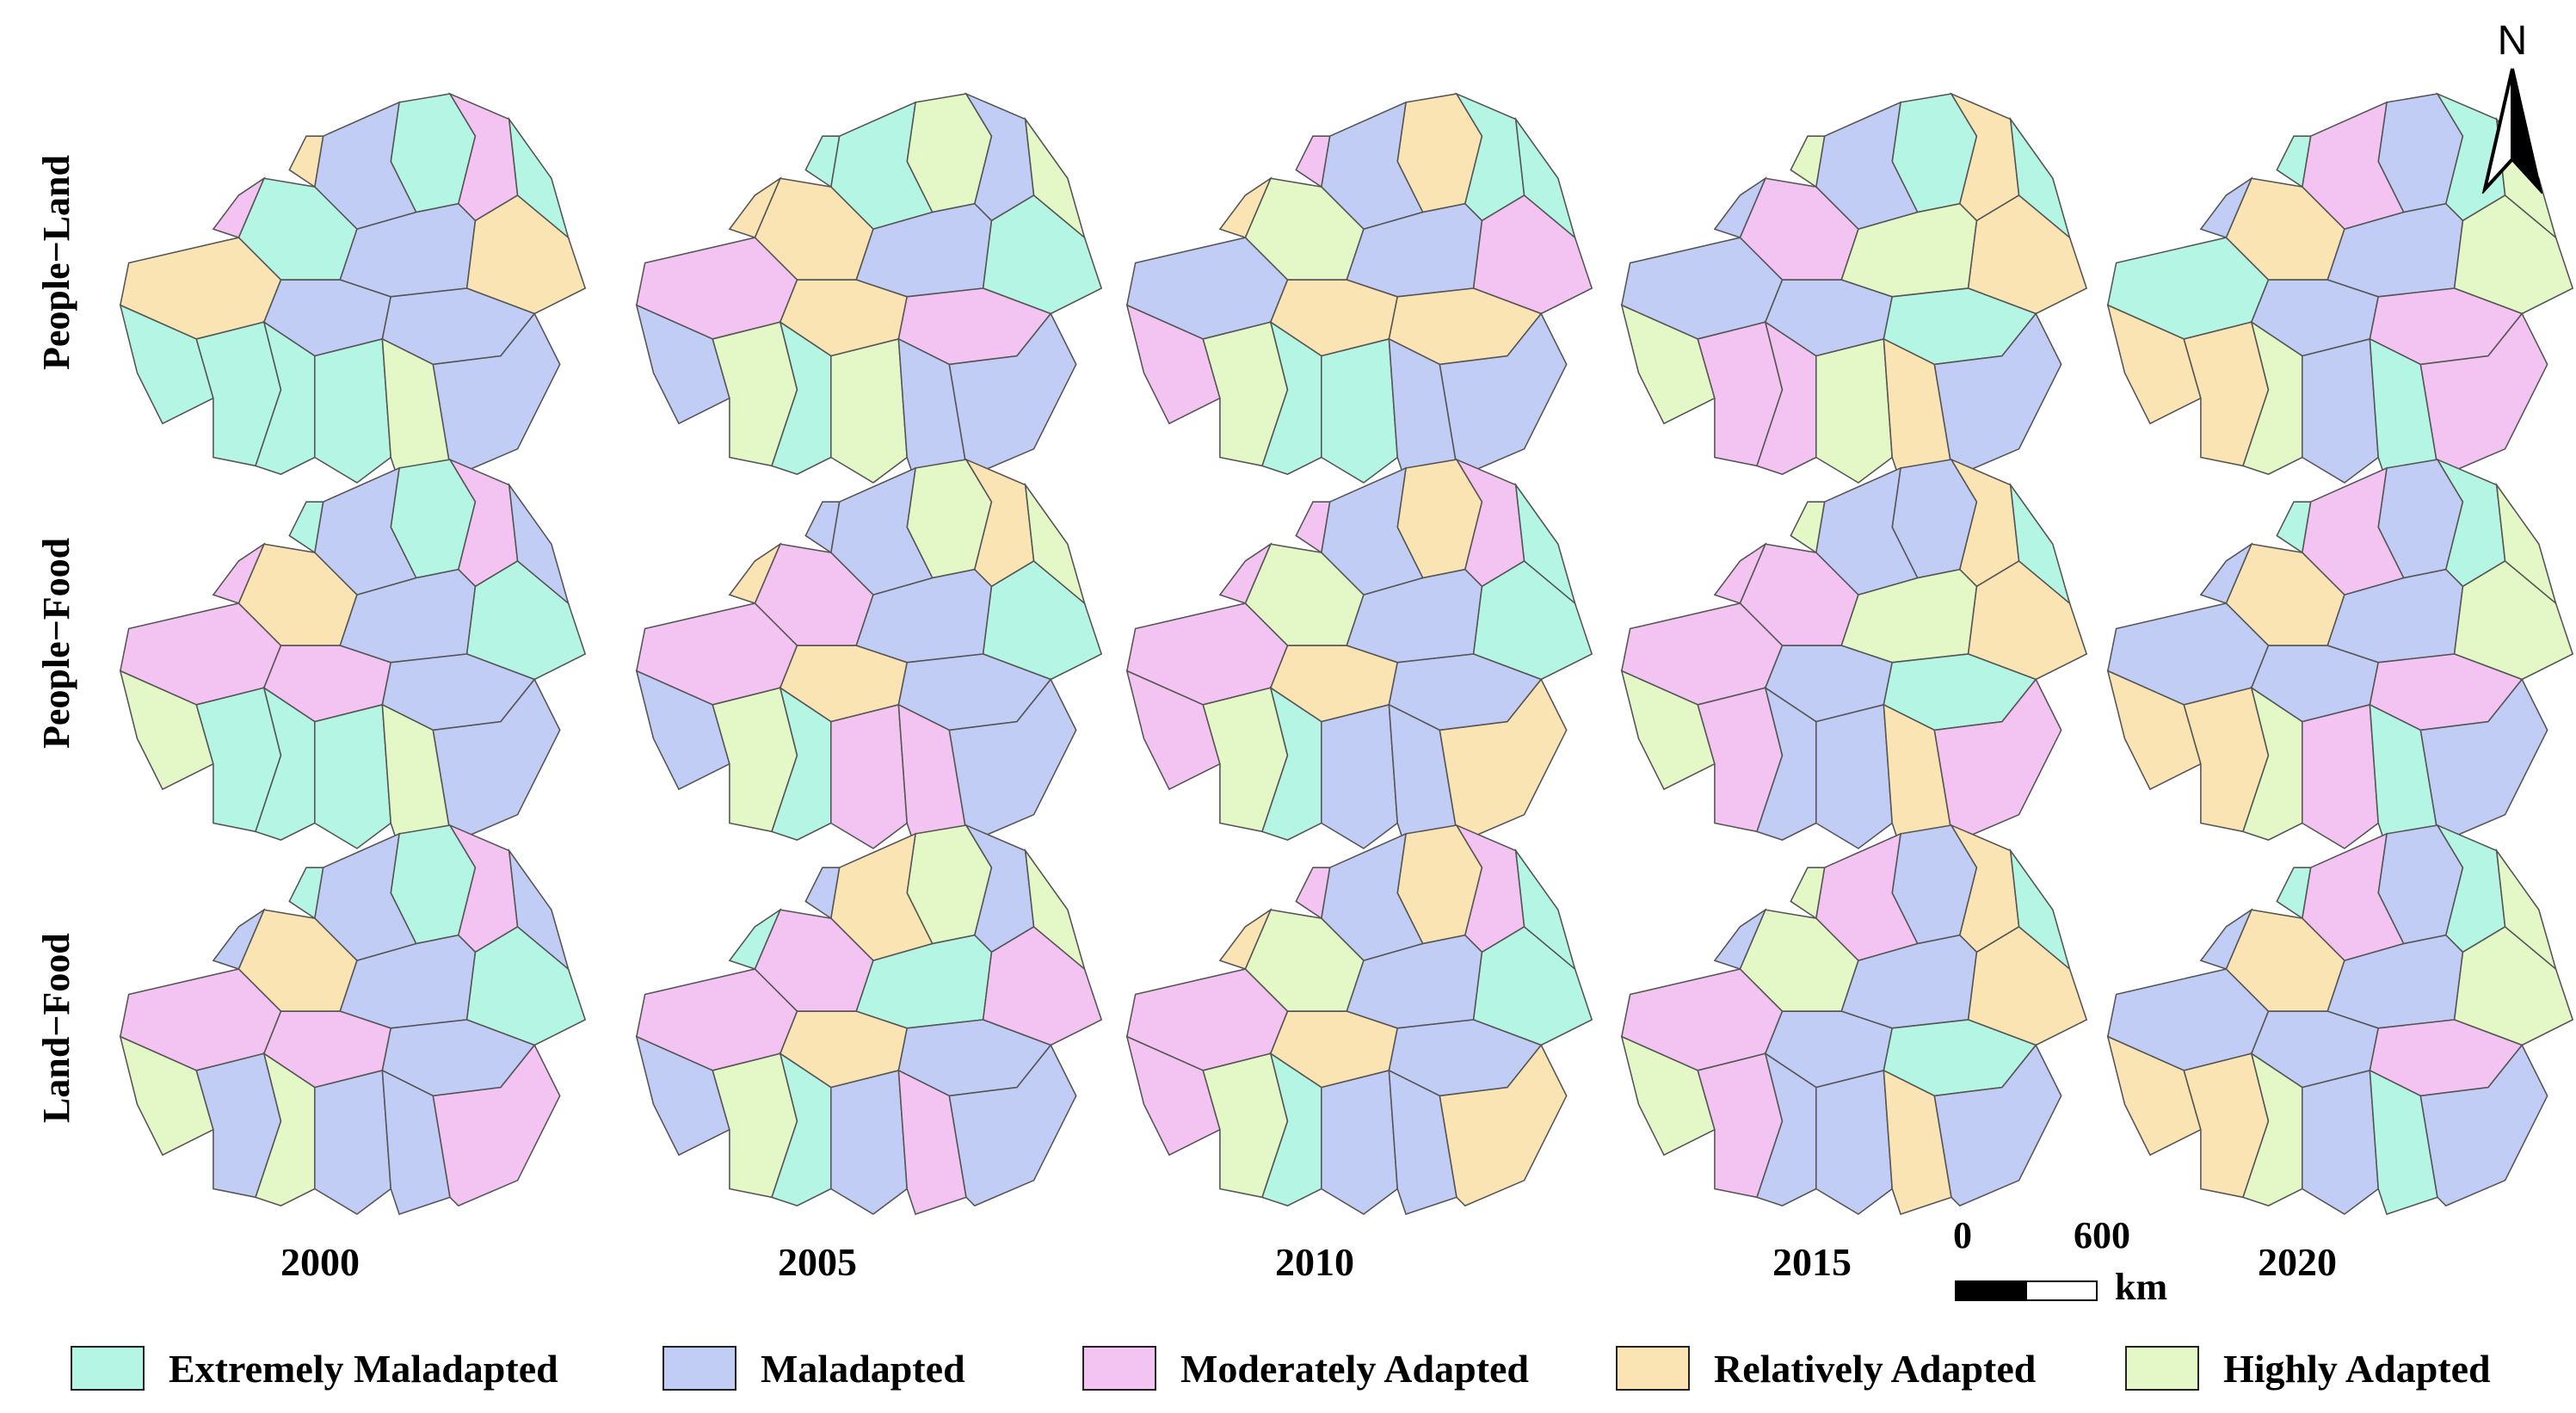 This screenshot has height=1413, width=2576. Describe the element at coordinates (2082, 1260) in the screenshot. I see `scale-bar: 0 600 km` at that location.